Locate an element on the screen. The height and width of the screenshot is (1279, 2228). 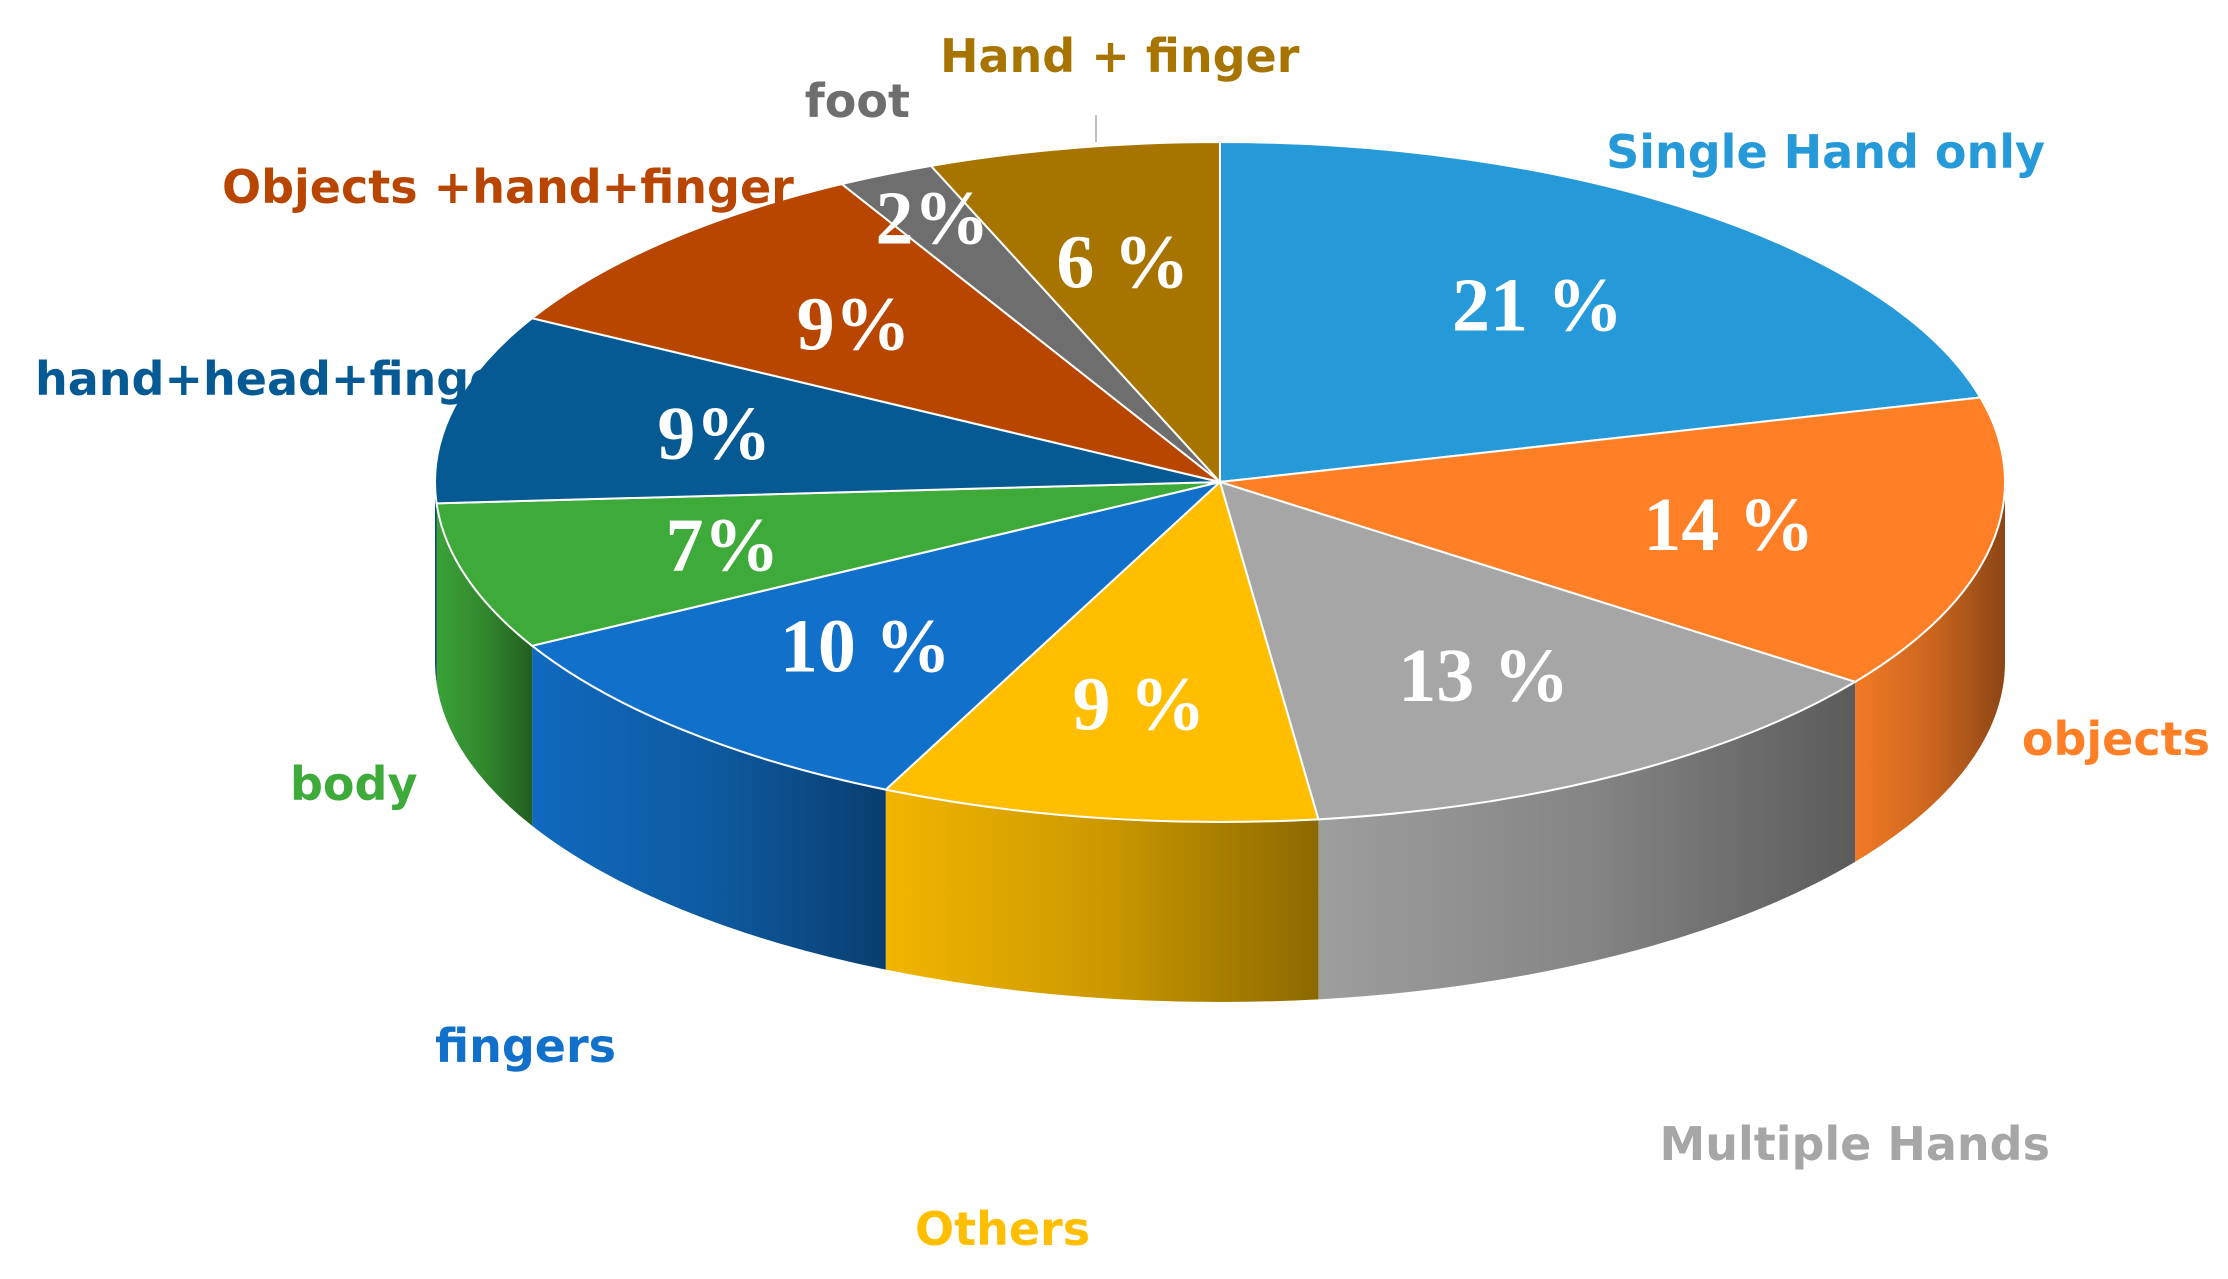
value-label-fingers: 10 % is located at coordinates (865, 647).